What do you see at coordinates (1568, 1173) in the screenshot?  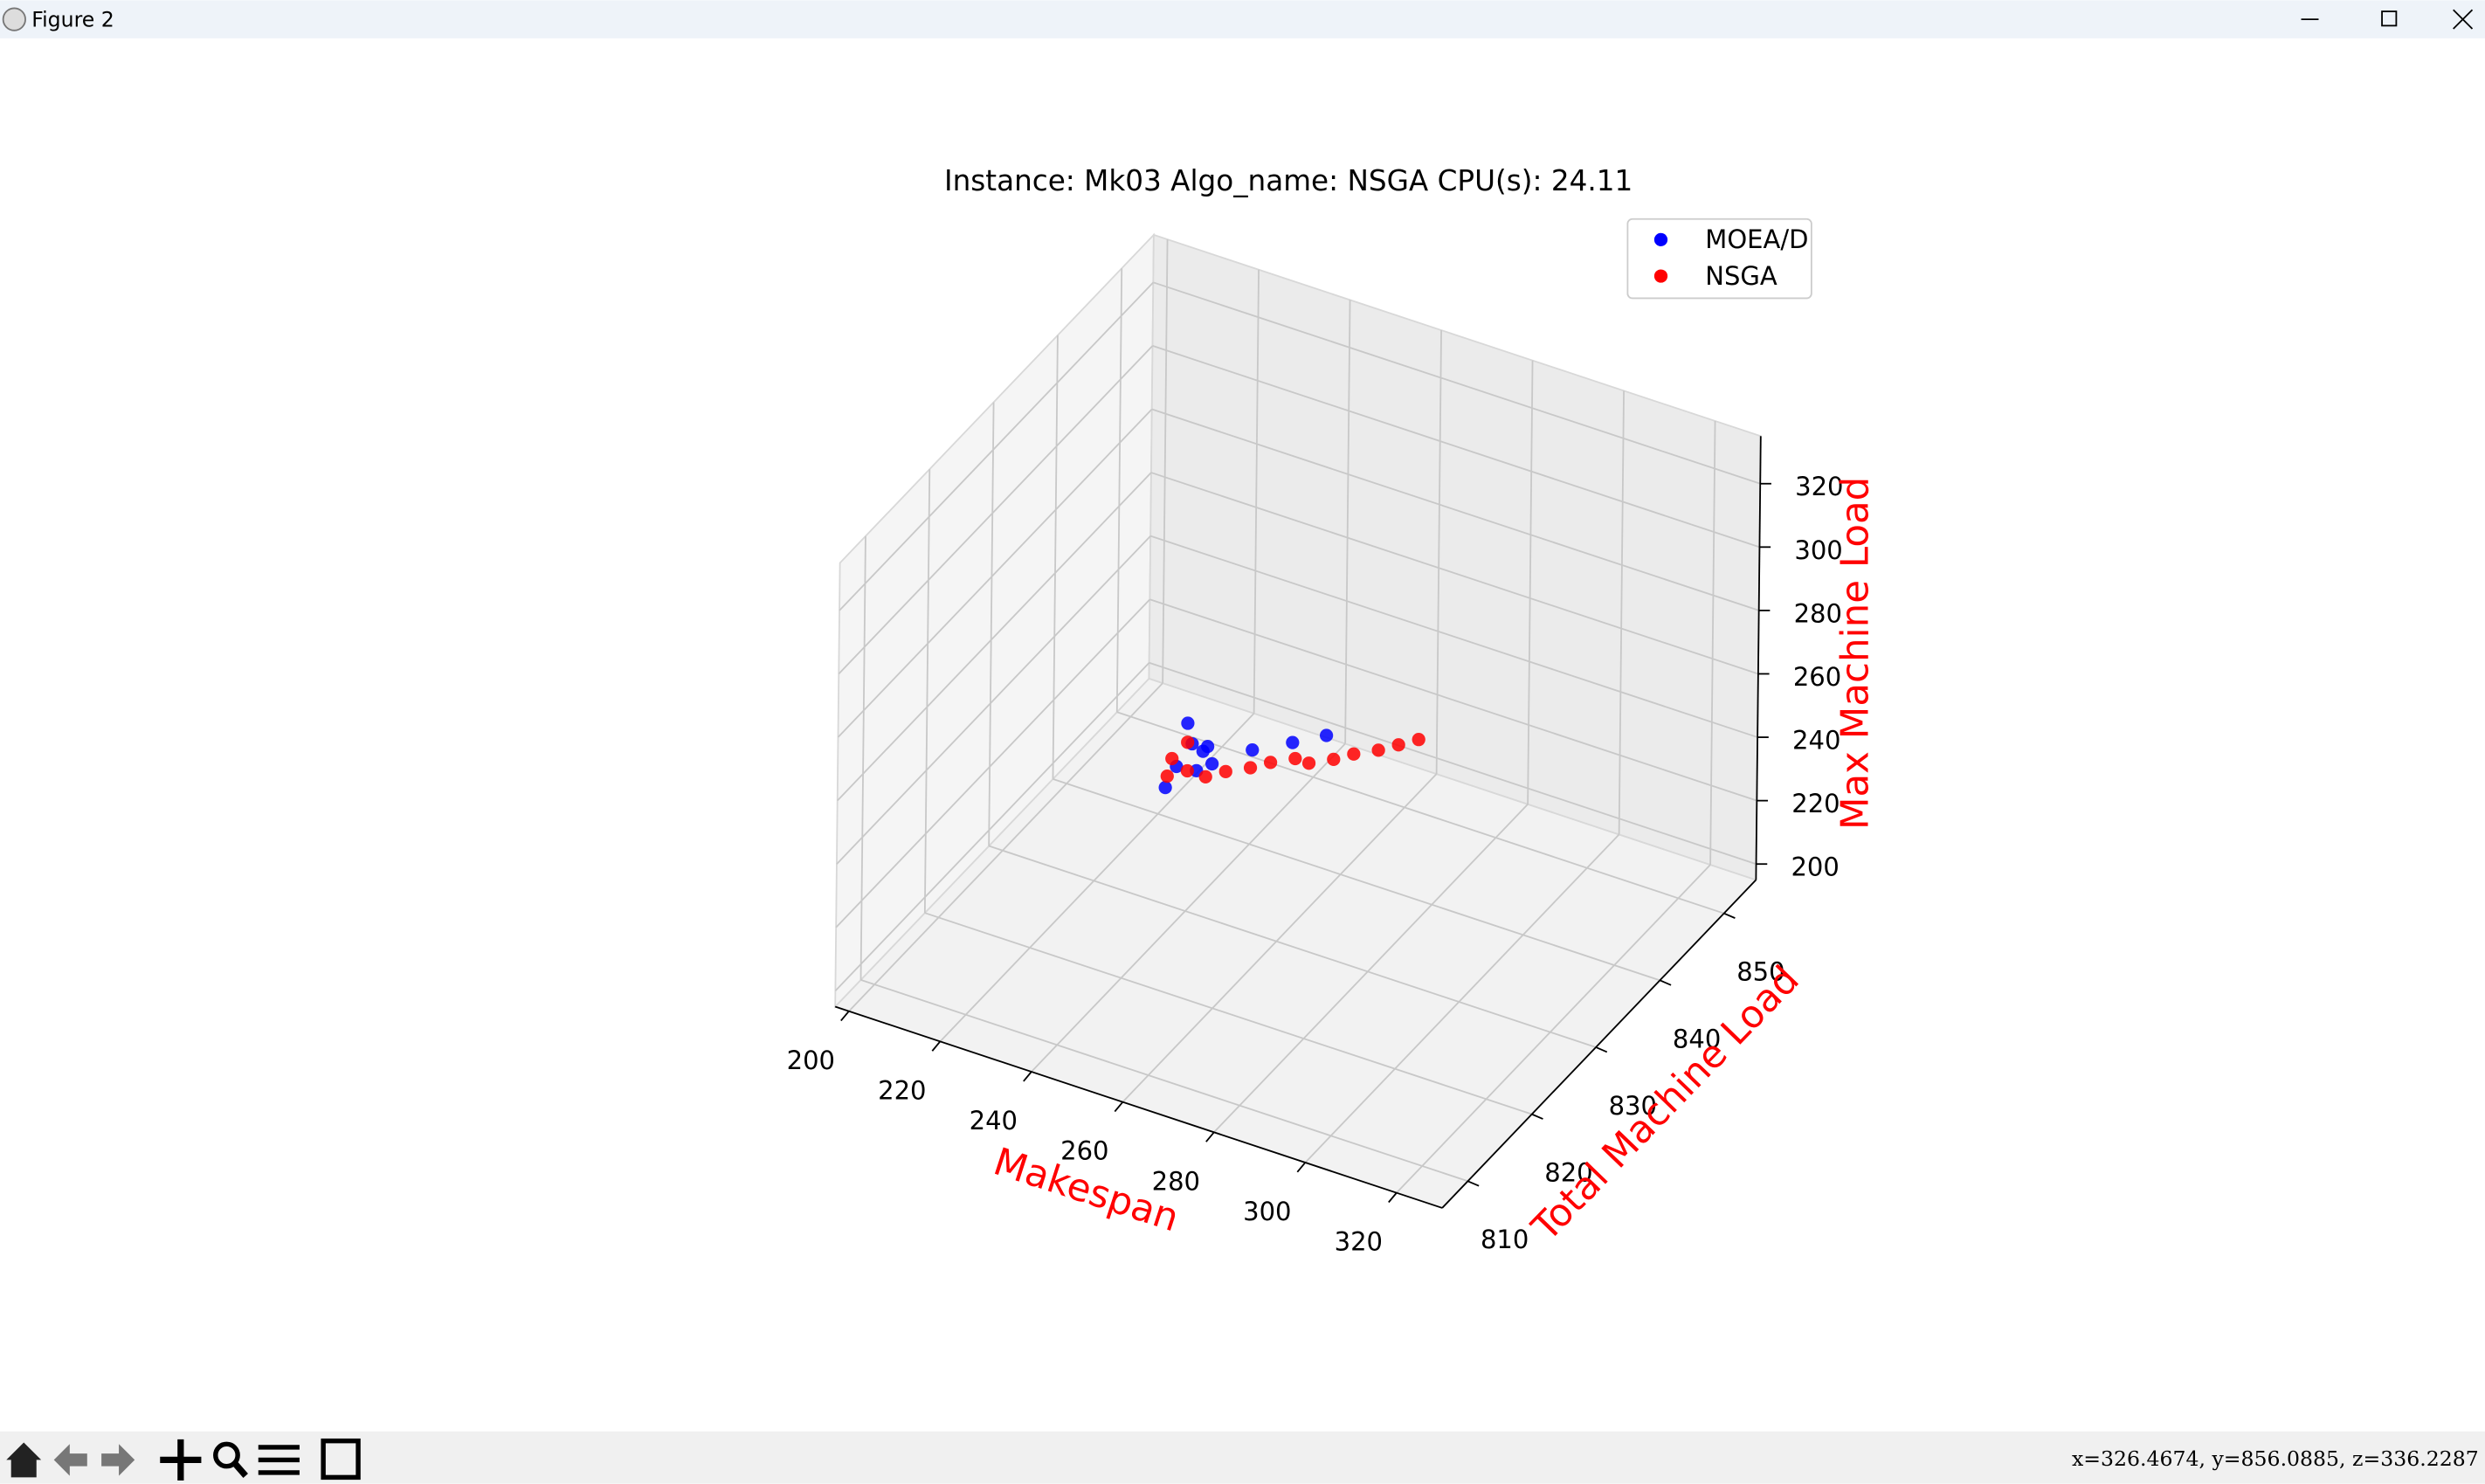 I see `y-tick-label: 820` at bounding box center [1568, 1173].